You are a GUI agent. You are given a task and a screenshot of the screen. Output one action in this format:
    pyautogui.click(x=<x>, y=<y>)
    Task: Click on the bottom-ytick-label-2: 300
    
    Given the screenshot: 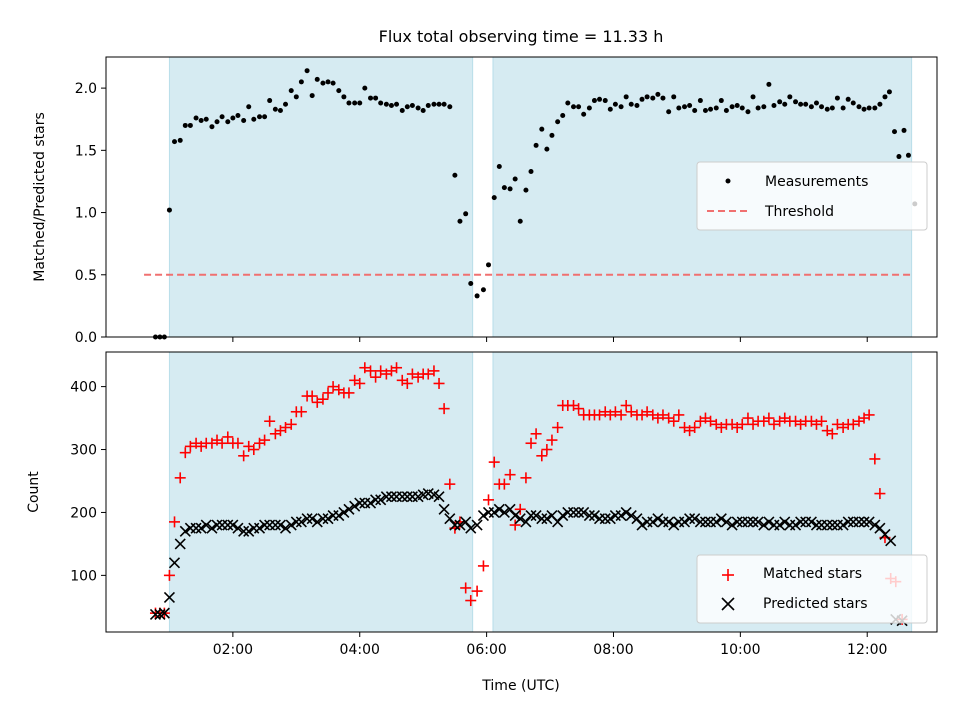 What is the action you would take?
    pyautogui.click(x=83, y=451)
    